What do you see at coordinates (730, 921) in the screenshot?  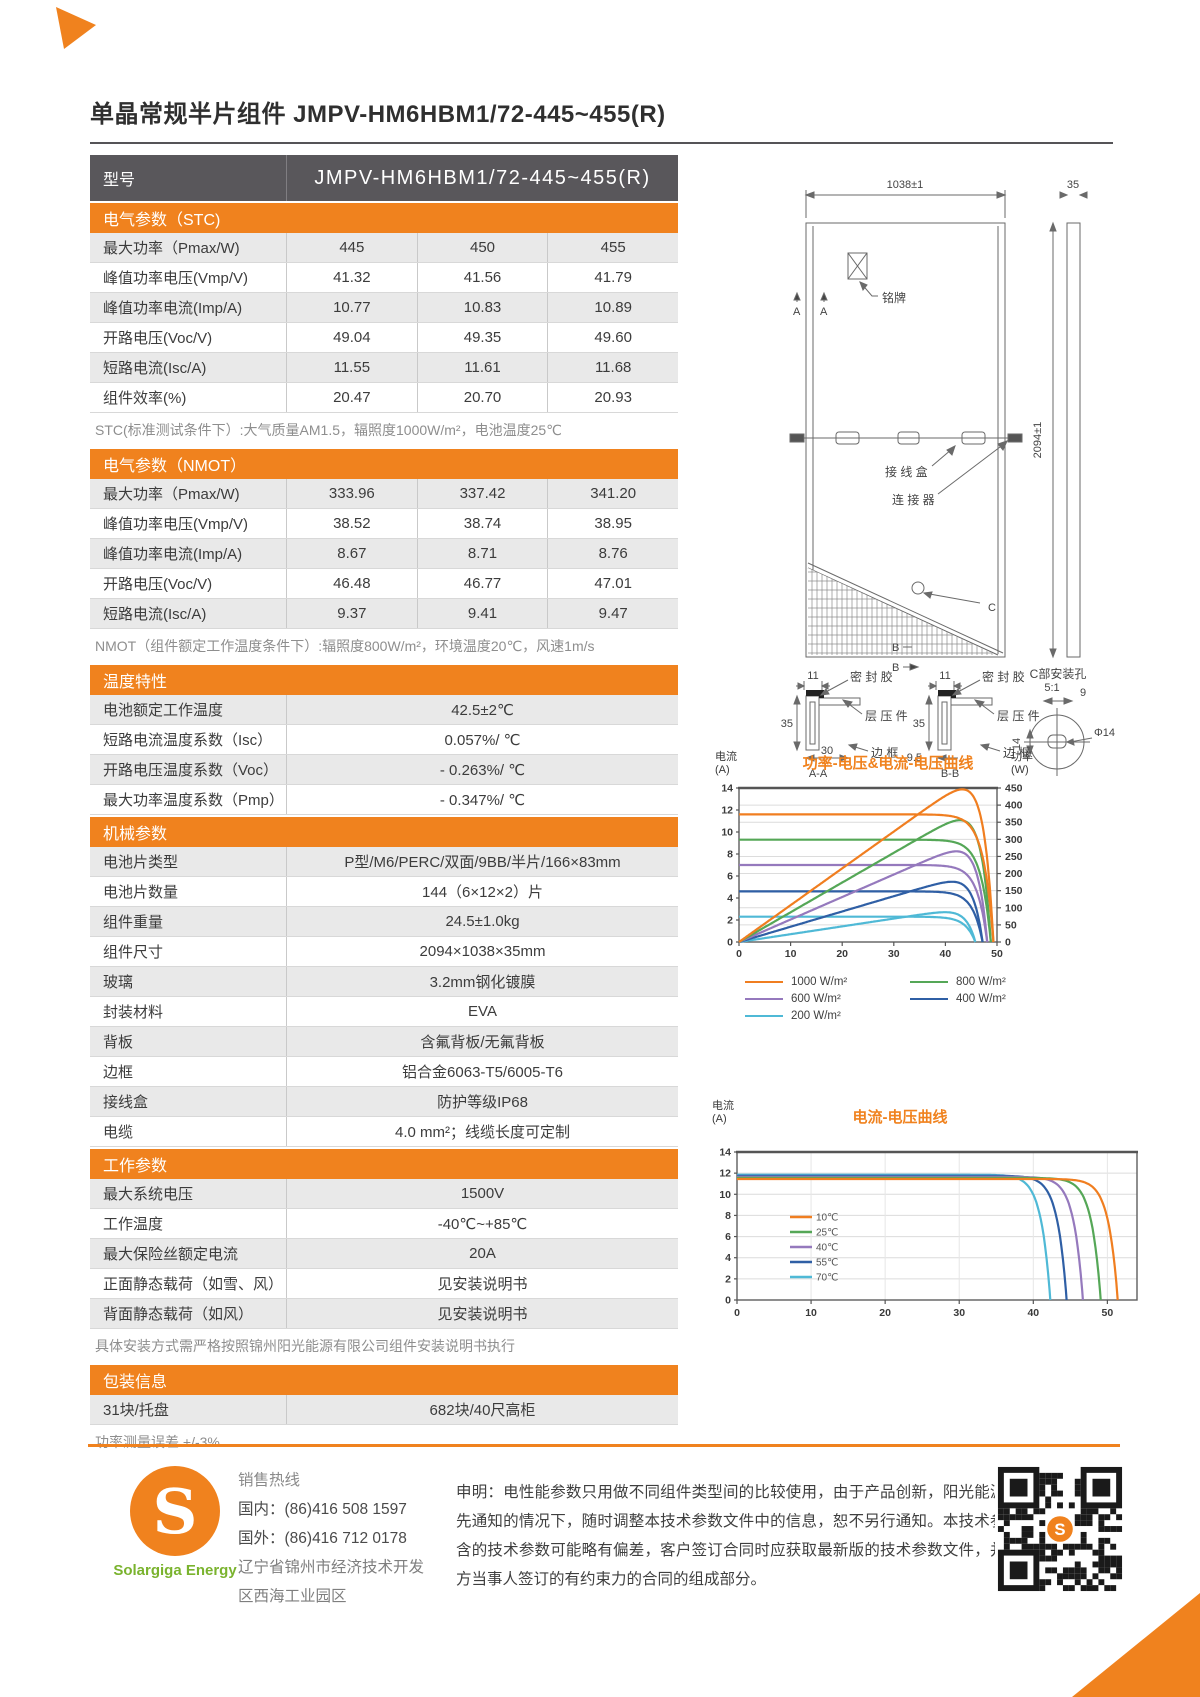 I see `svg-text: 2` at bounding box center [730, 921].